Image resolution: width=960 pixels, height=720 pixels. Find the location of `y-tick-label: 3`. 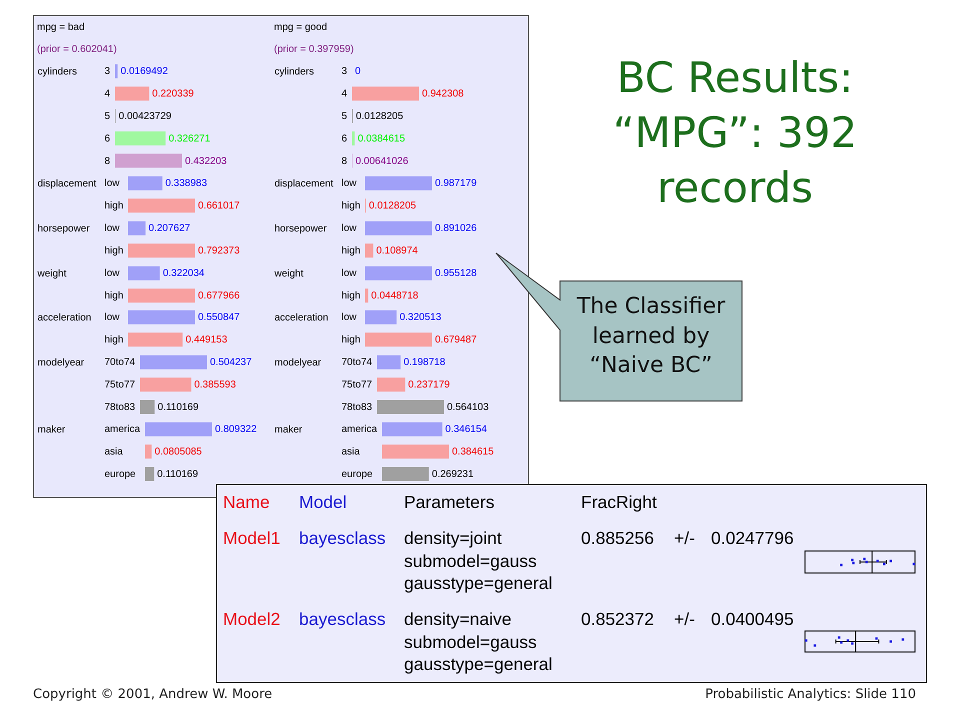

y-tick-label: 3 is located at coordinates (107, 72).